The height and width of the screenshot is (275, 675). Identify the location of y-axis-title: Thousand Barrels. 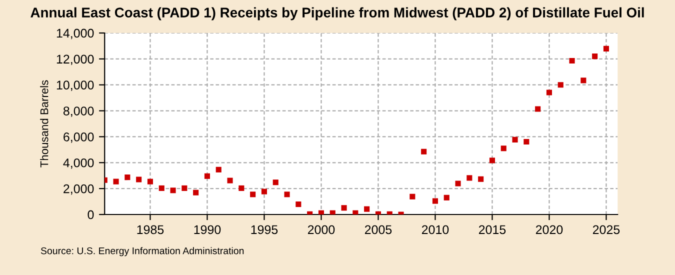
(44, 124).